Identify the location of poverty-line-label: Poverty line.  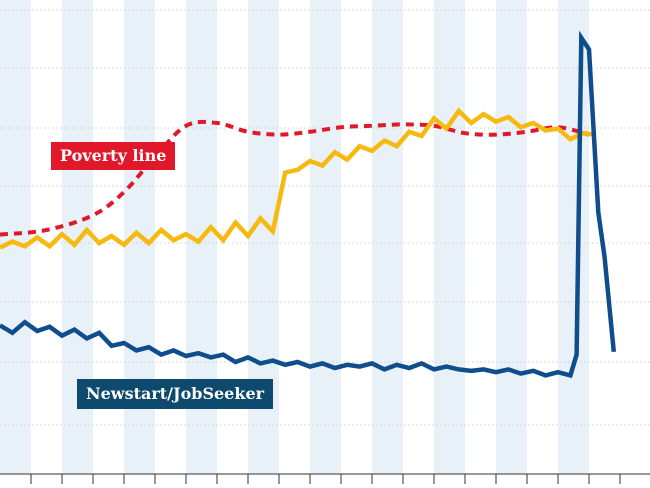
(113, 156).